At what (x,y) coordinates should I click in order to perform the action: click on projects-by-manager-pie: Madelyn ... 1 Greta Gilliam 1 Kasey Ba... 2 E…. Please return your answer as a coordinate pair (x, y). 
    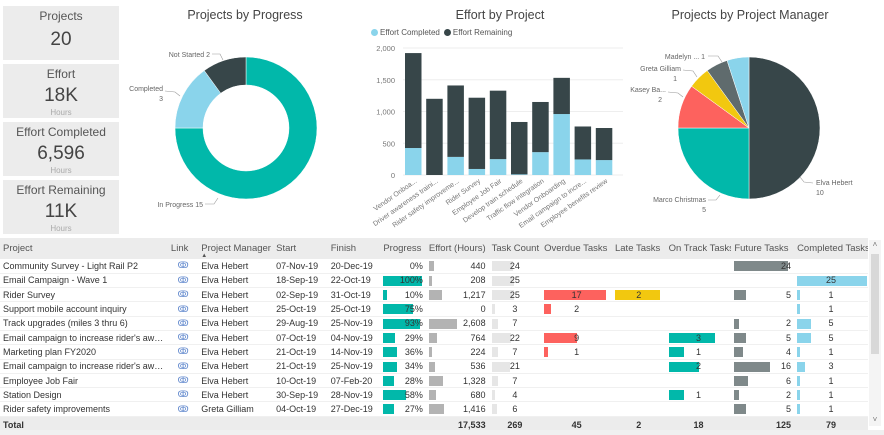
    Looking at the image, I should click on (741, 134).